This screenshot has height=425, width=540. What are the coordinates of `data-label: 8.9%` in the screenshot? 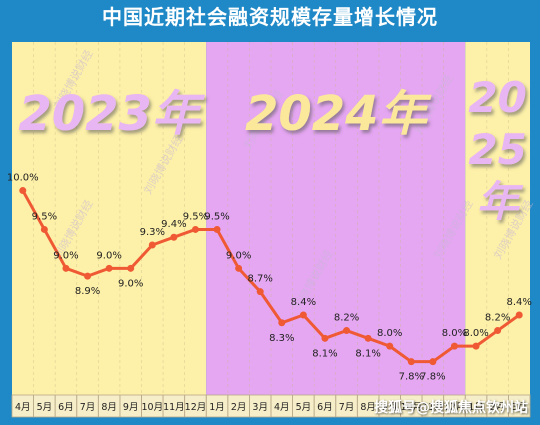 It's located at (87, 291).